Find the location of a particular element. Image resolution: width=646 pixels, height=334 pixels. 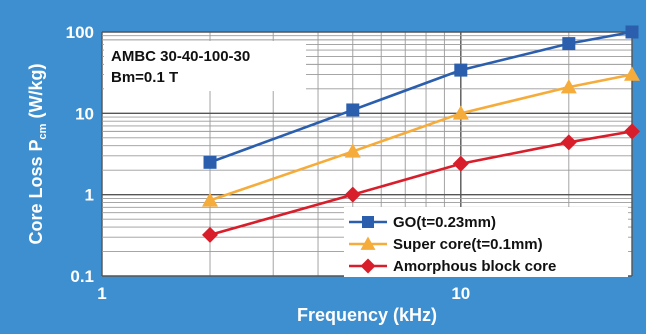

legend-item: Amorphous block core is located at coordinates (452, 266).